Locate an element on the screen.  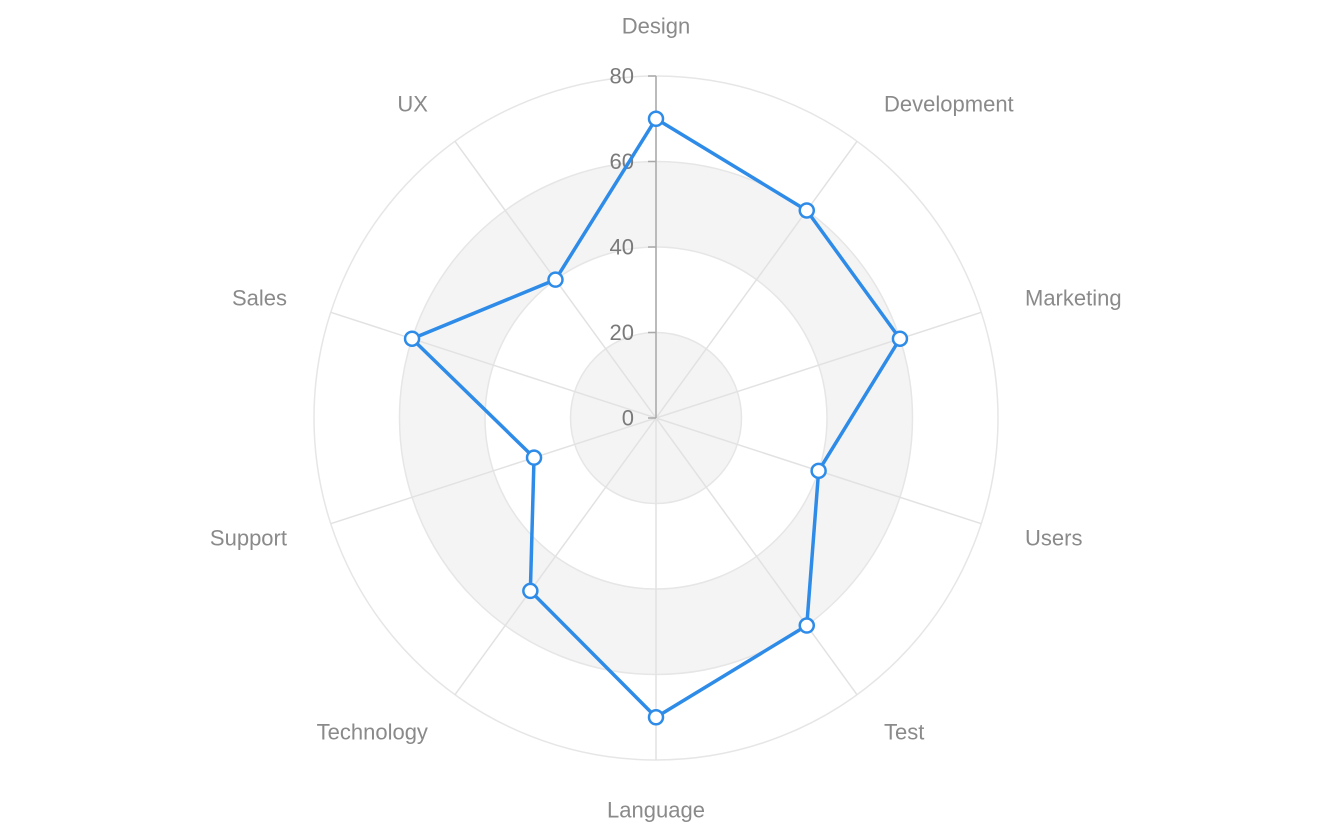
category-label: Language is located at coordinates (656, 810).